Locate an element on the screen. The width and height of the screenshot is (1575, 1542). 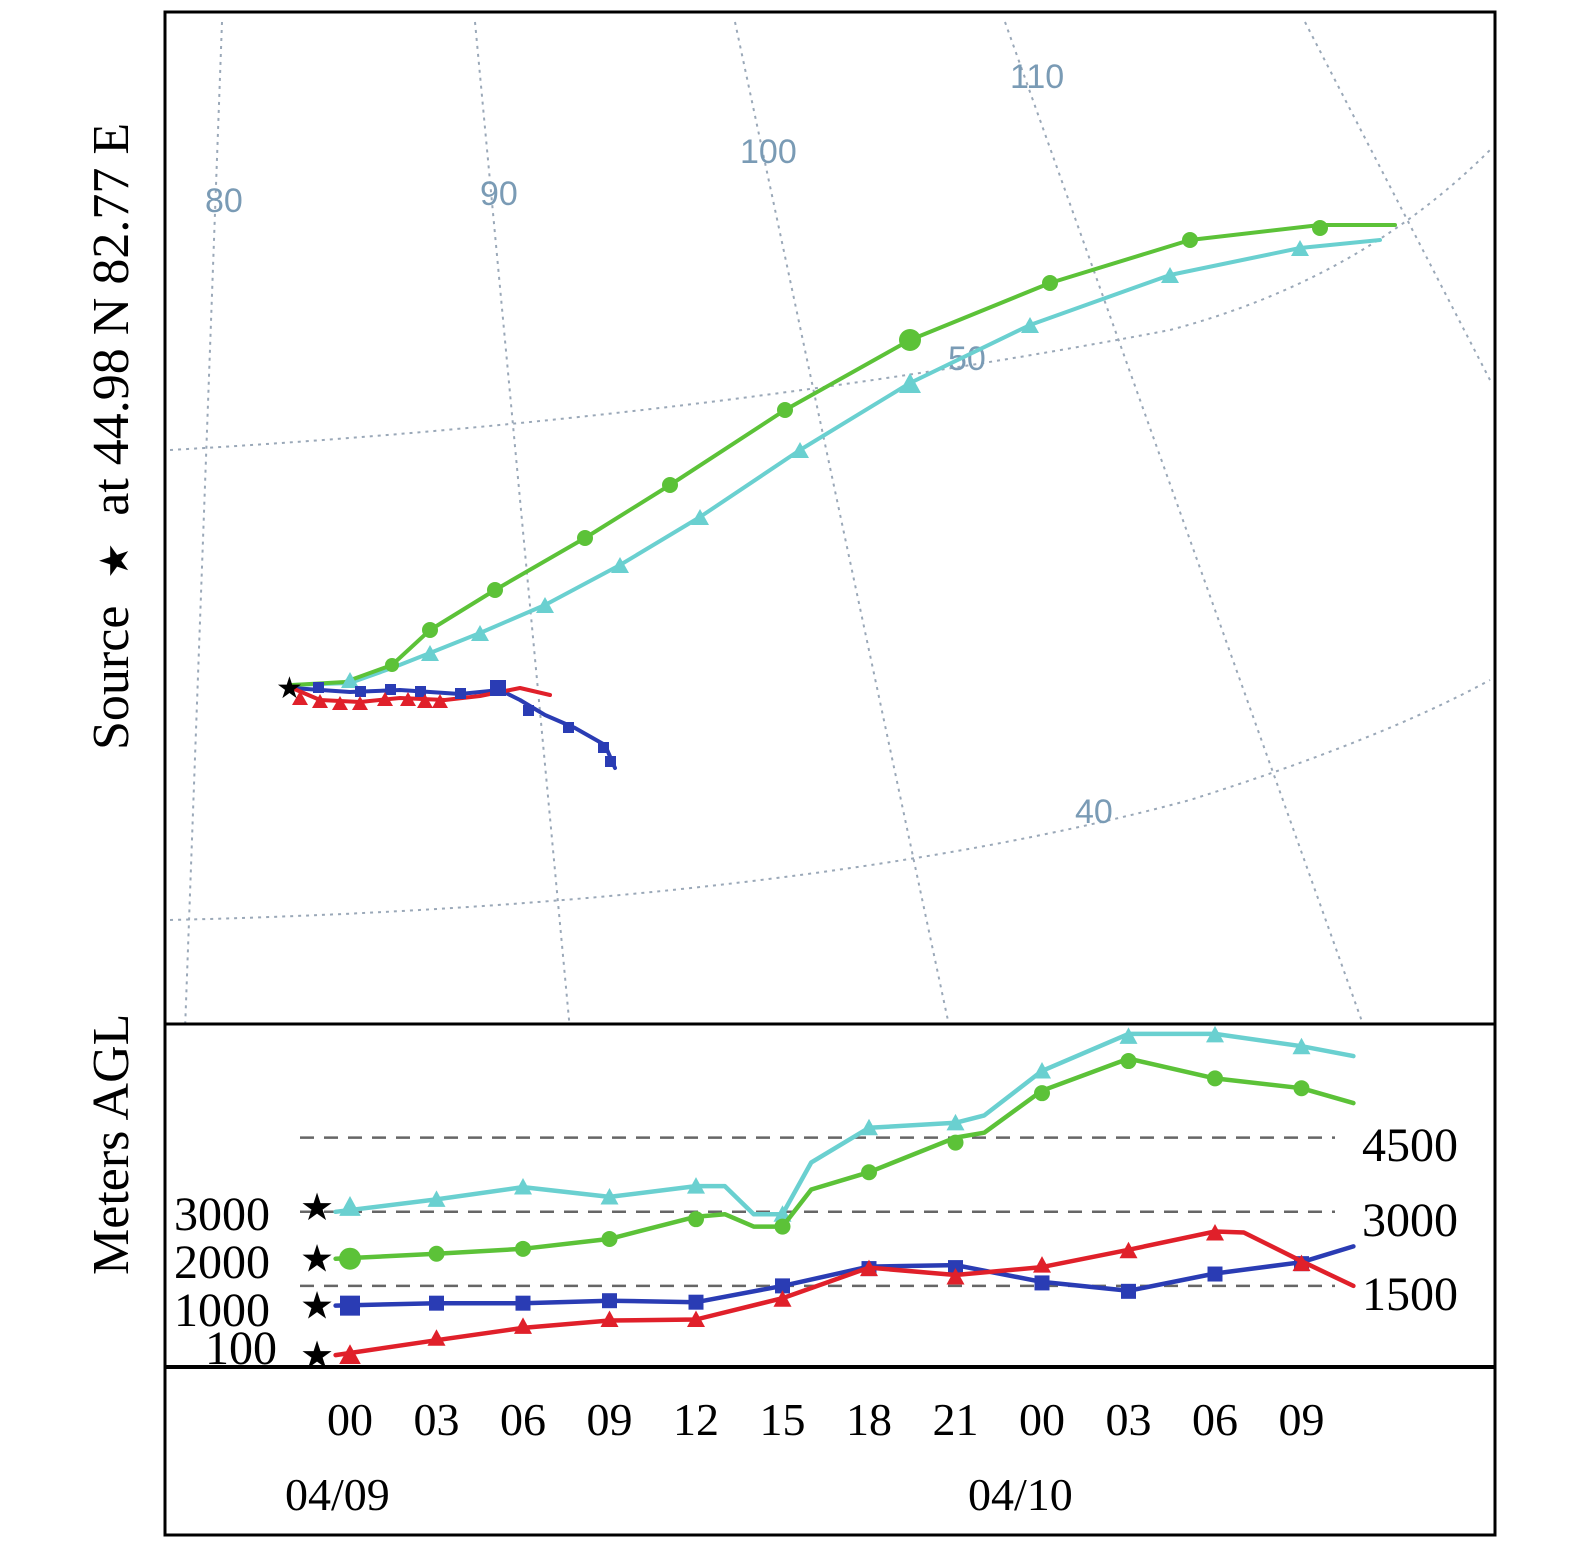
series-line-2000 is located at coordinates (844, 1158).